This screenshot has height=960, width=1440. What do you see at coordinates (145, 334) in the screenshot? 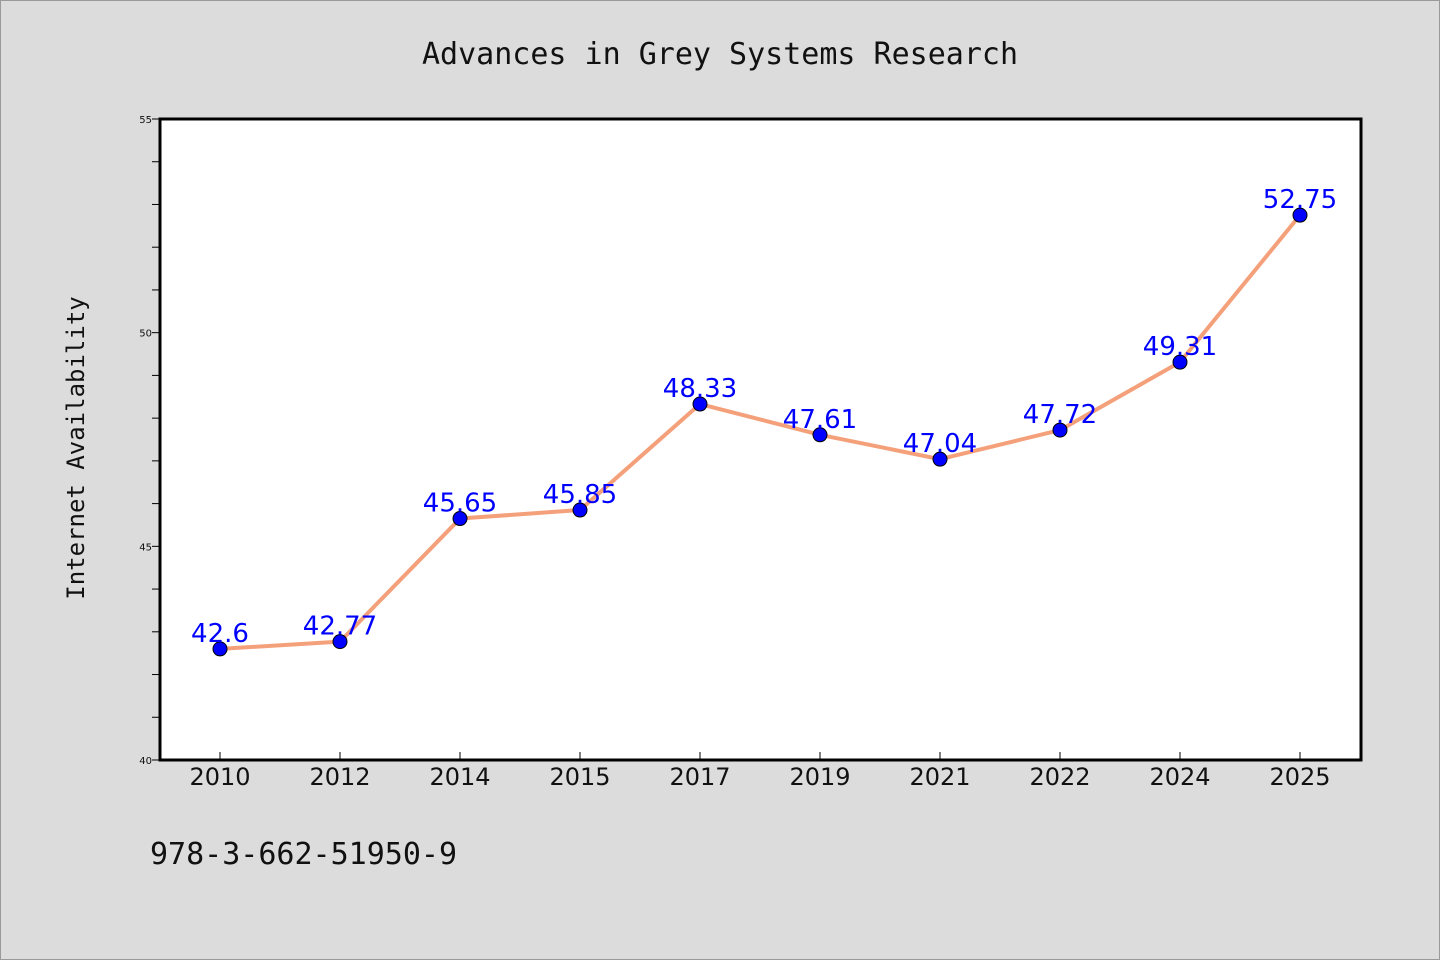
I see `y-tick-label: 50` at bounding box center [145, 334].